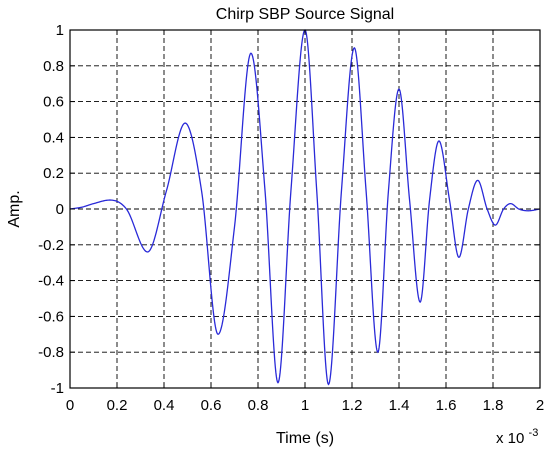 The width and height of the screenshot is (550, 452). What do you see at coordinates (510, 438) in the screenshot?
I see `x-multiplier-base: x 10` at bounding box center [510, 438].